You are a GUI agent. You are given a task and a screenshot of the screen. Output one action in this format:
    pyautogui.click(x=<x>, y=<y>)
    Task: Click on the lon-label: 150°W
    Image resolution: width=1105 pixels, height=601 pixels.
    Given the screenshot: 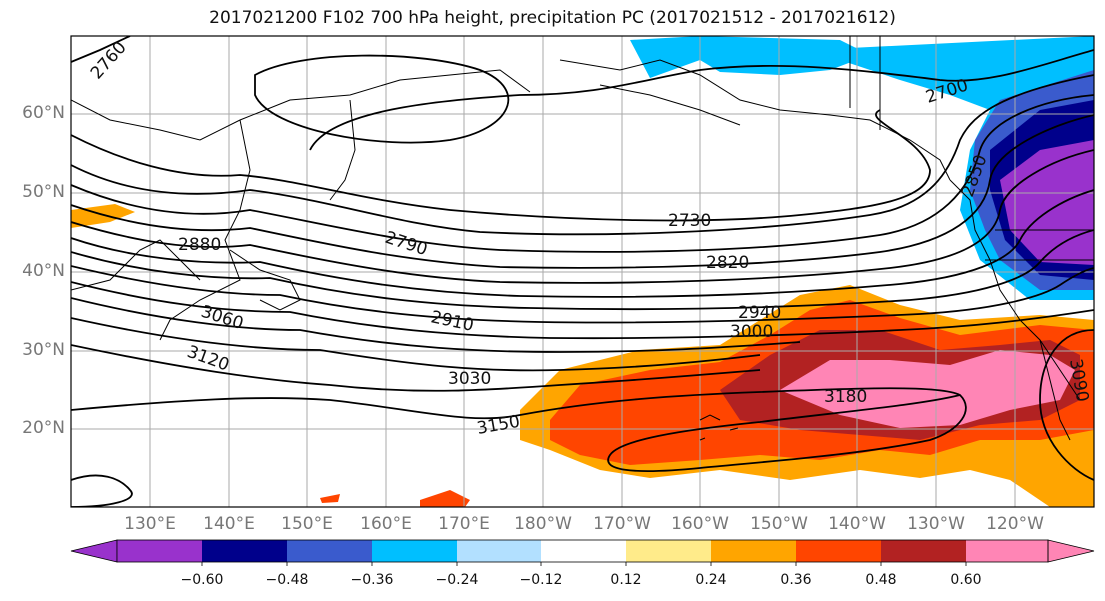 What is the action you would take?
    pyautogui.click(x=779, y=524)
    